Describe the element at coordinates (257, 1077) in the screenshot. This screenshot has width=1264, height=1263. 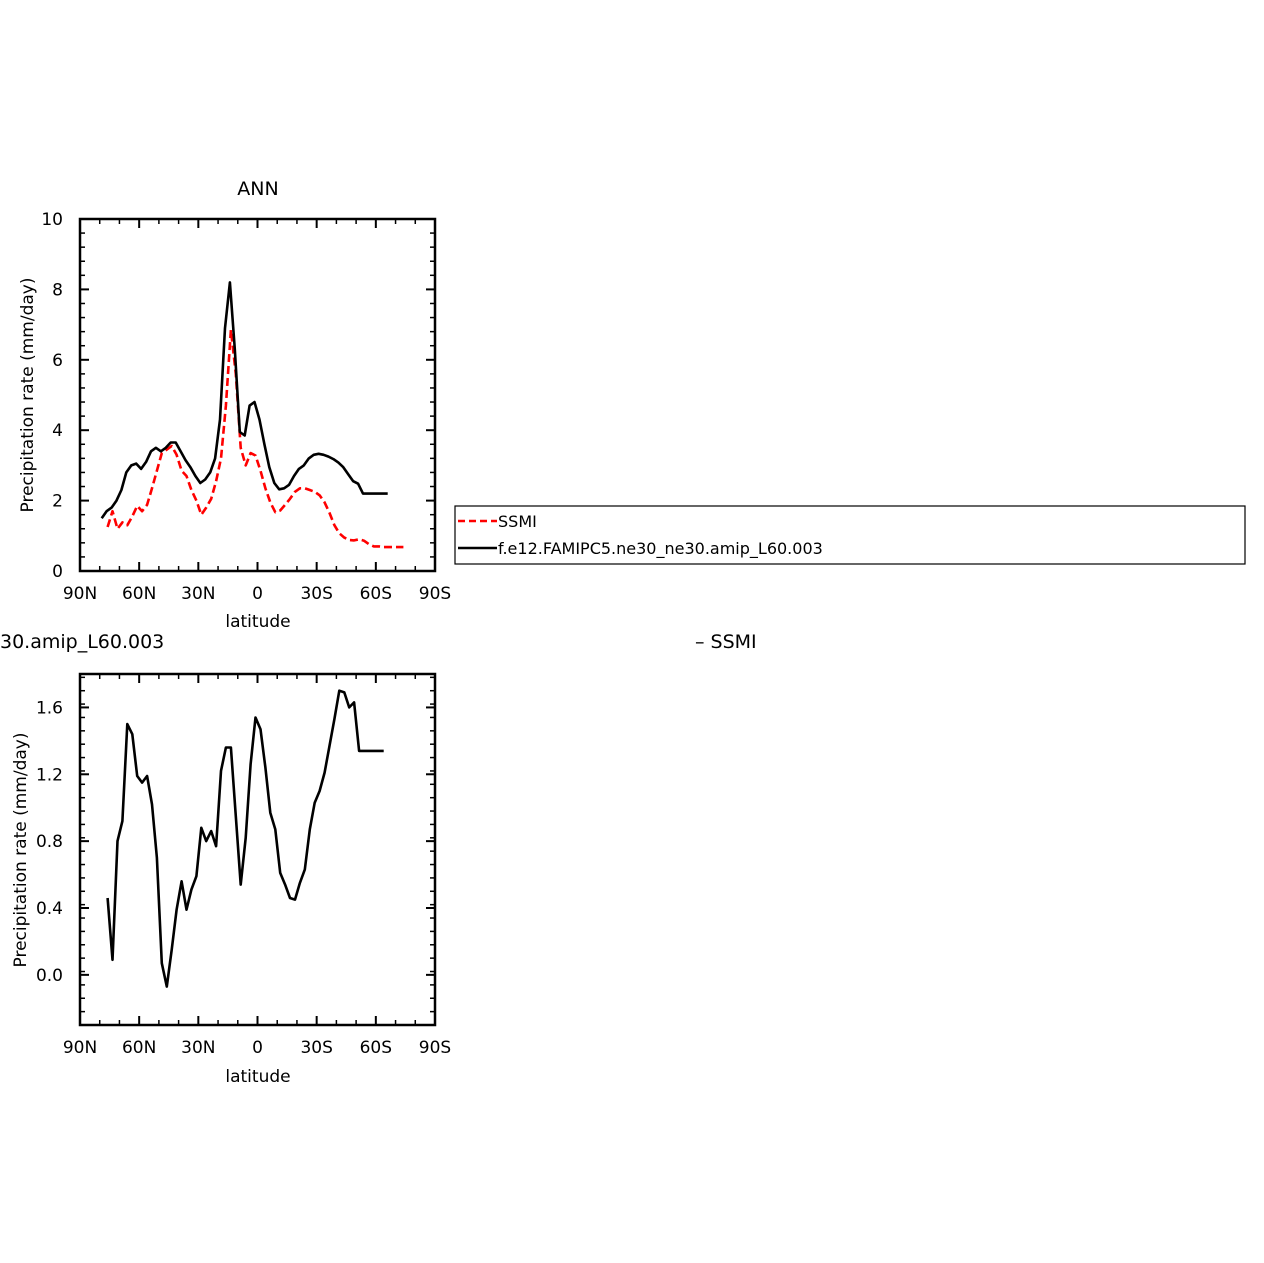
I see `panel2-x-axis-label: latitude` at that location.